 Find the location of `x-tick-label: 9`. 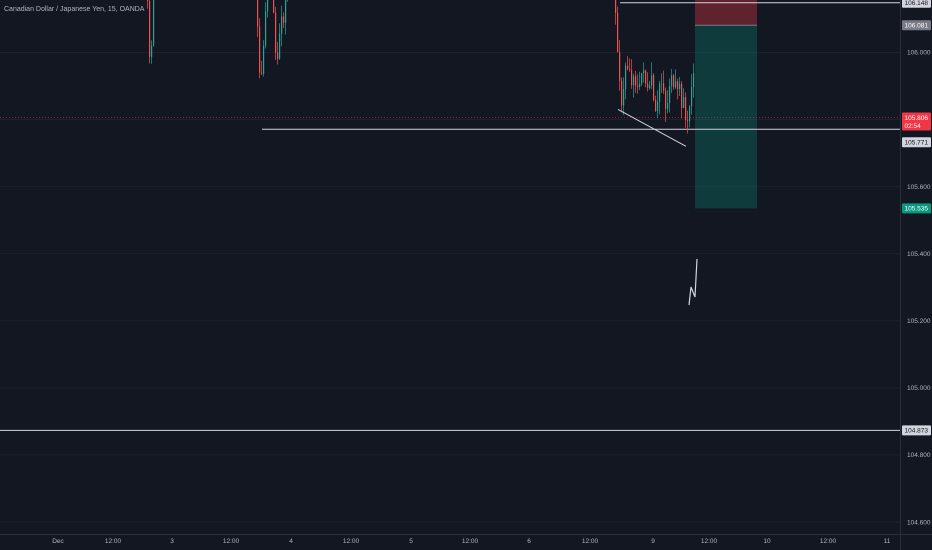

x-tick-label: 9 is located at coordinates (653, 541).